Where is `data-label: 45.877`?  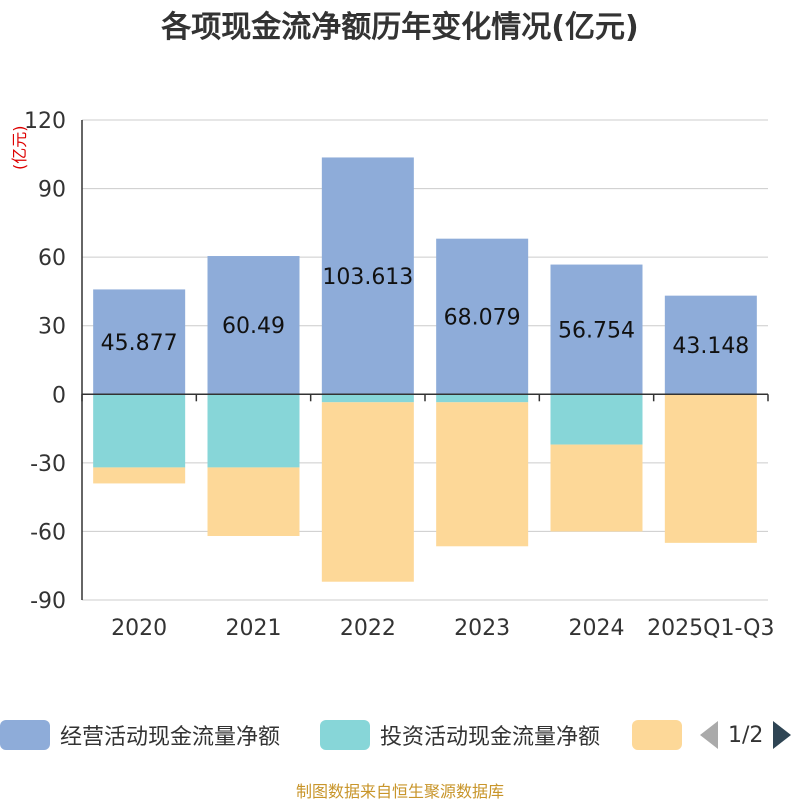
data-label: 45.877 is located at coordinates (139, 343).